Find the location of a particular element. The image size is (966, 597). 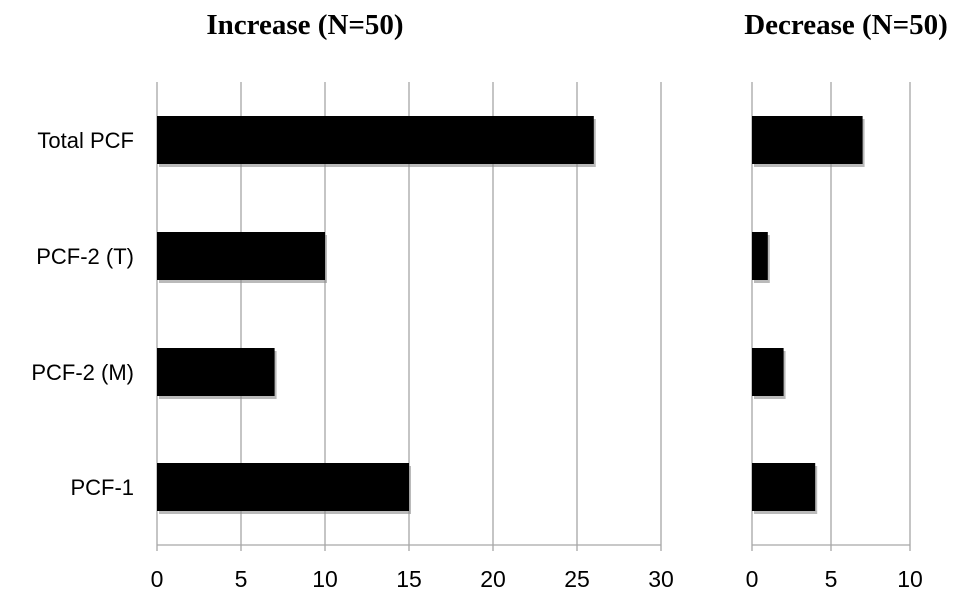

decrease-tick-label: 5 is located at coordinates (831, 579).